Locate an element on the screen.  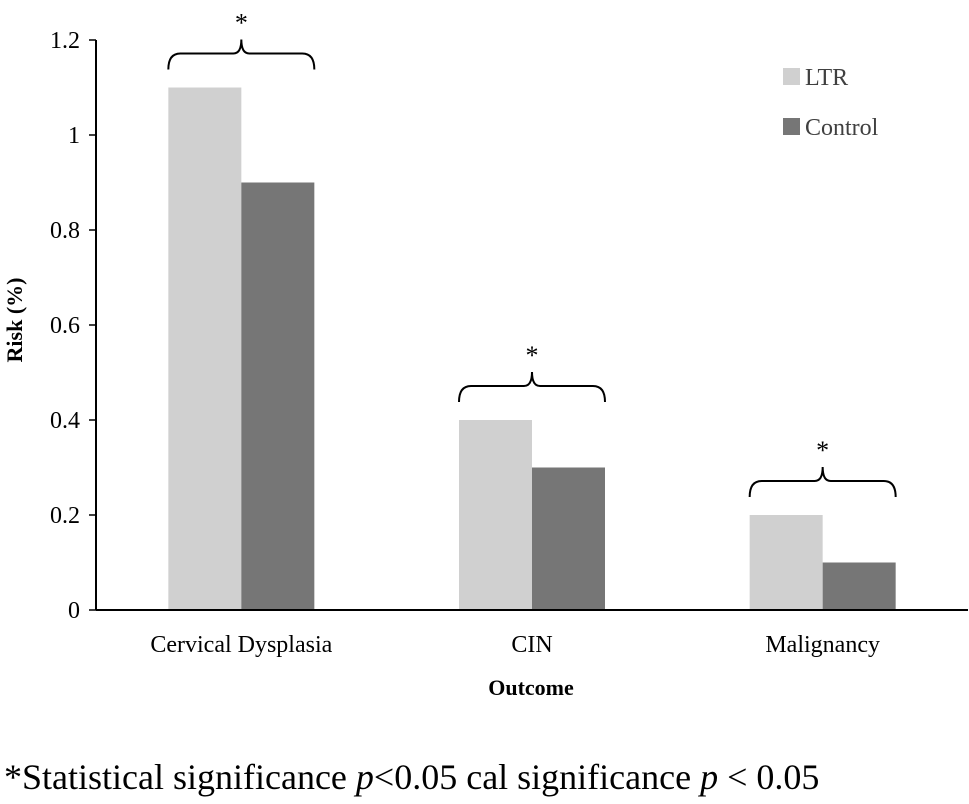
legend: LTR Control is located at coordinates (831, 103).